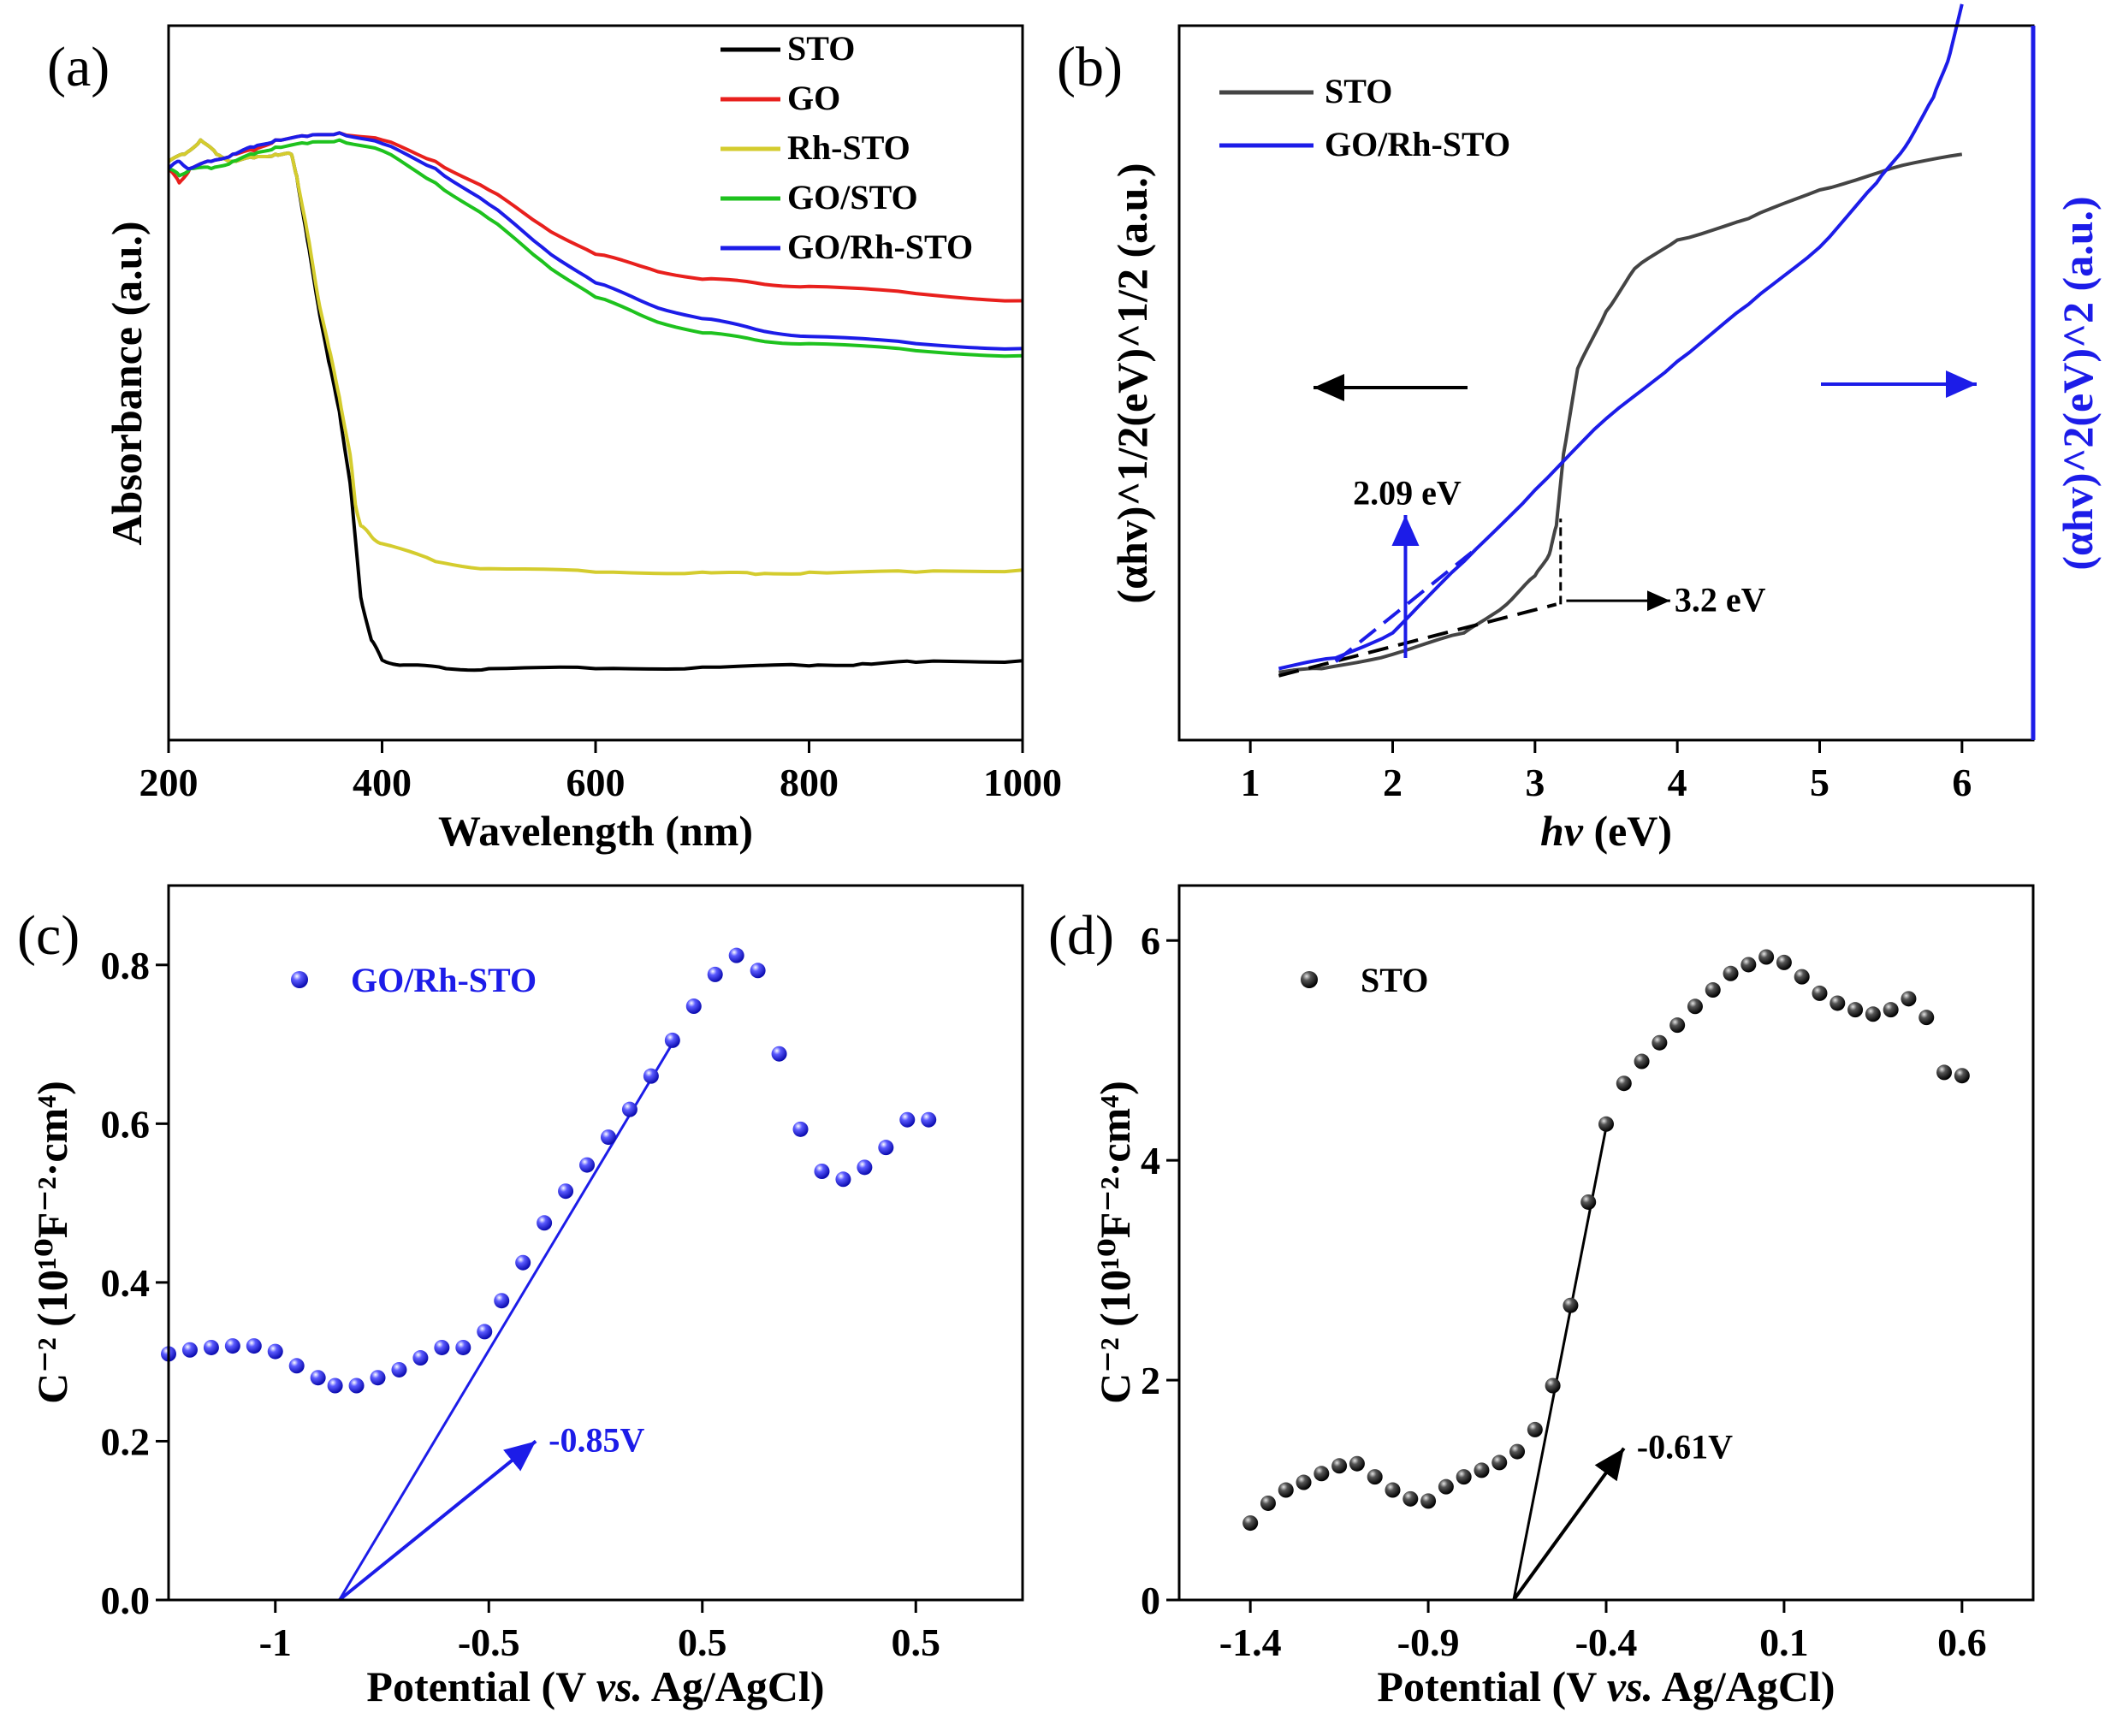  Describe the element at coordinates (1250, 1642) in the screenshot. I see `panel-d-x-tick-label: -1.4` at that location.